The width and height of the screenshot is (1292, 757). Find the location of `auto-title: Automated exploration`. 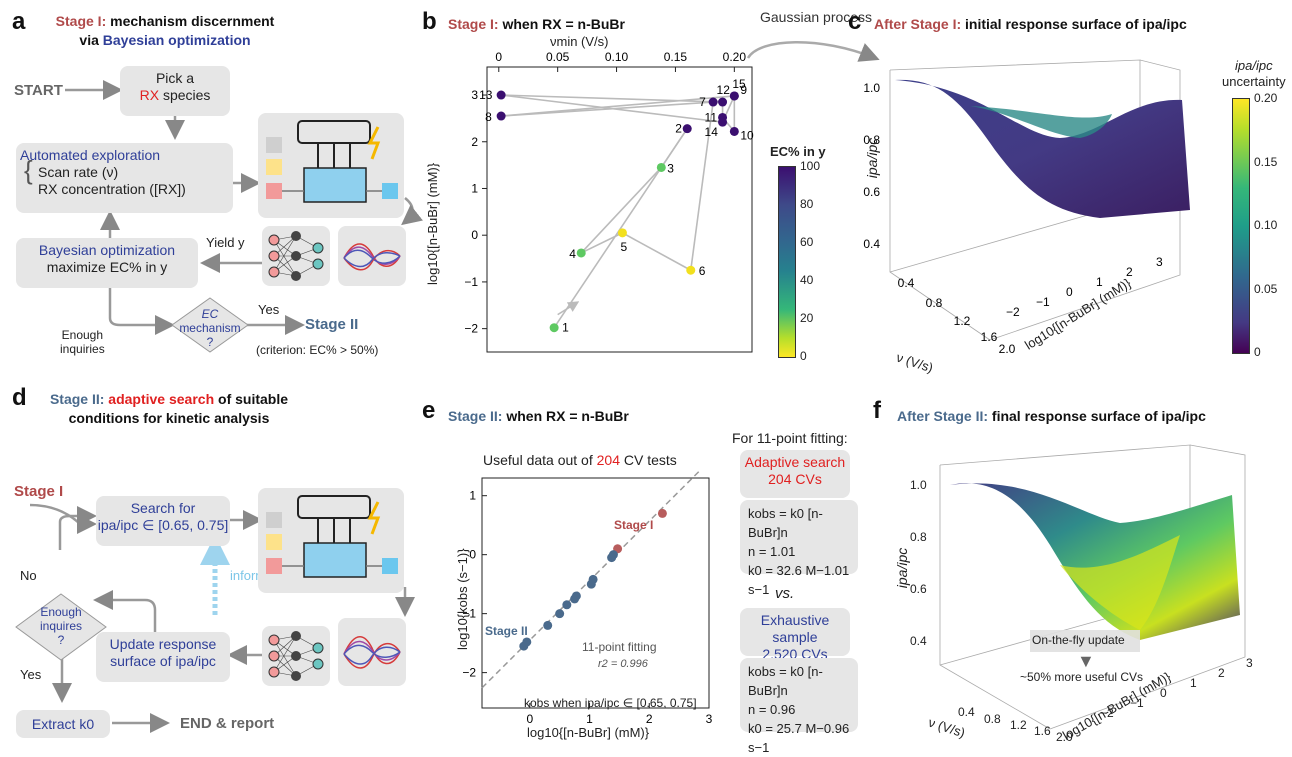

auto-title: Automated exploration is located at coordinates (90, 155).